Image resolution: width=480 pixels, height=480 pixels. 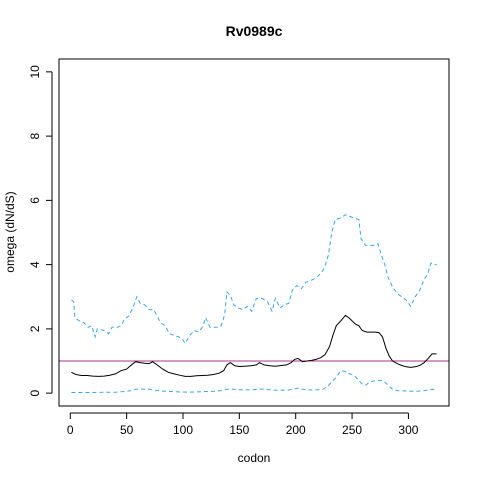 What do you see at coordinates (254, 345) in the screenshot?
I see `estimate-series-line` at bounding box center [254, 345].